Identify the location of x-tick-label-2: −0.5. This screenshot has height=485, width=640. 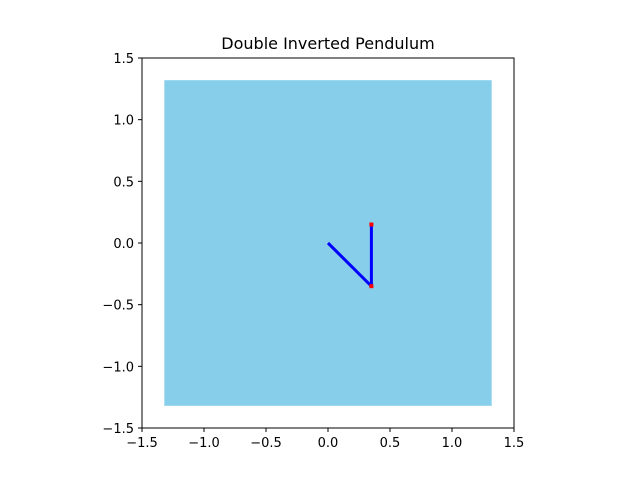
(266, 443).